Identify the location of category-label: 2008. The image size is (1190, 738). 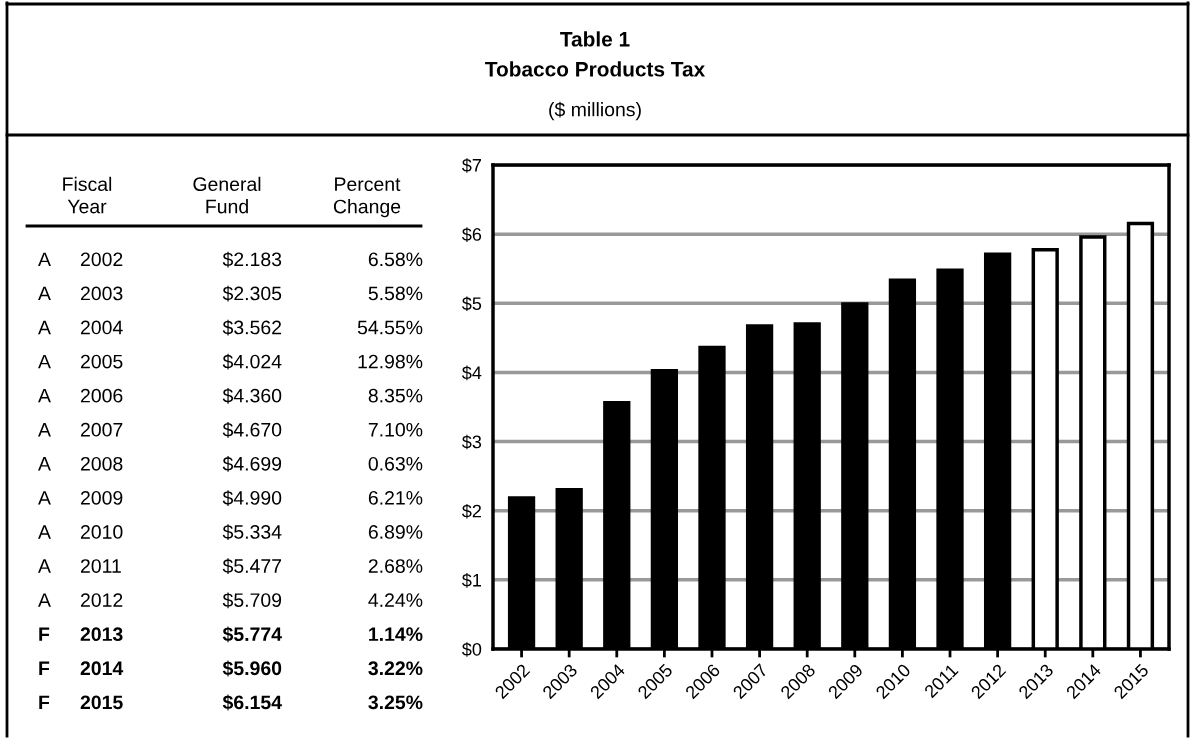
(101, 463).